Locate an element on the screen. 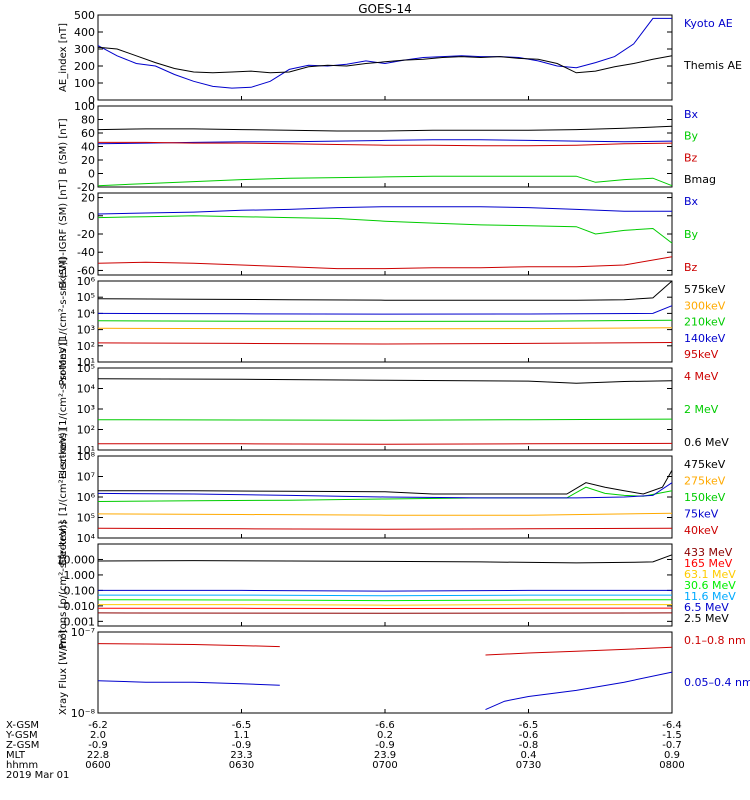  legend-entry: 0.6 MeV is located at coordinates (706, 442).